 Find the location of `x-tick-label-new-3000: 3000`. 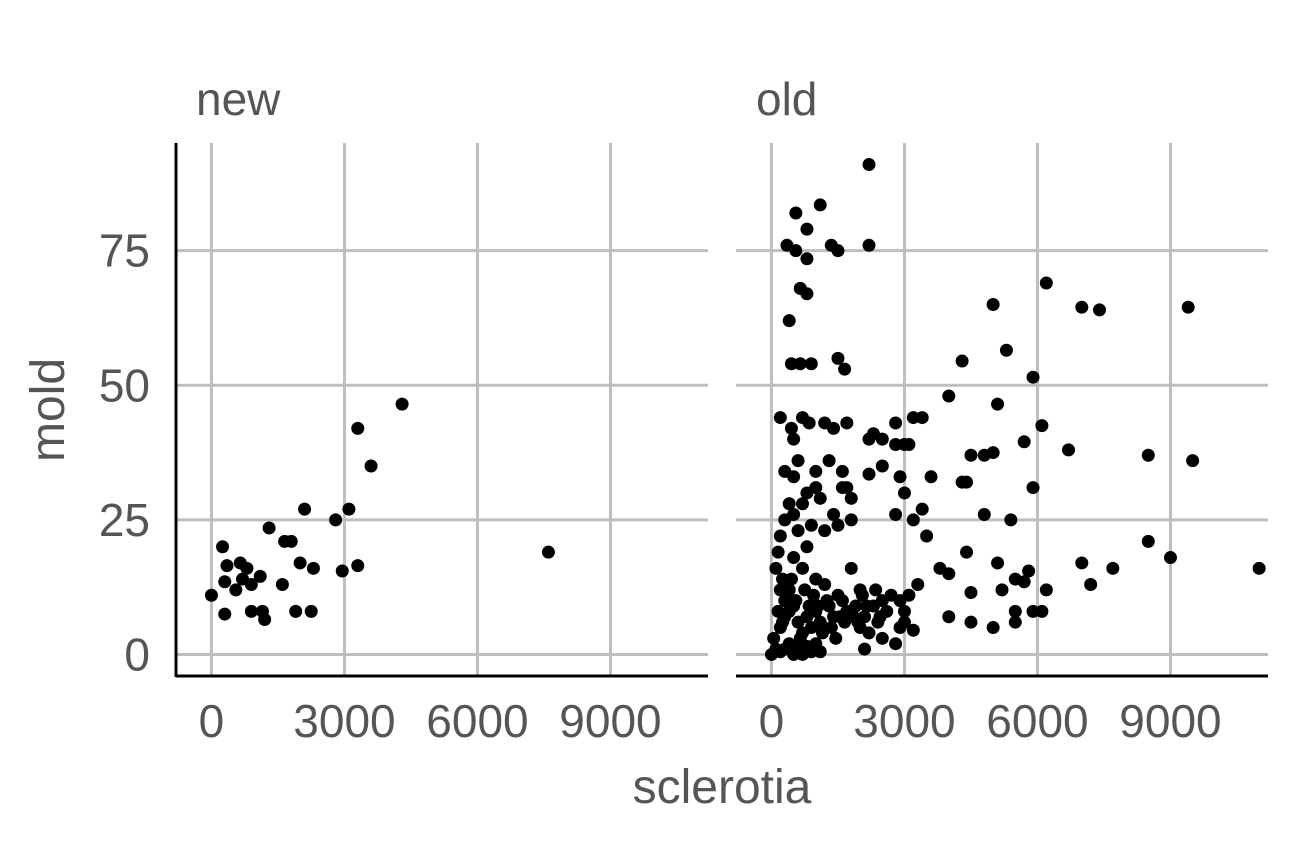

x-tick-label-new-3000: 3000 is located at coordinates (344, 721).